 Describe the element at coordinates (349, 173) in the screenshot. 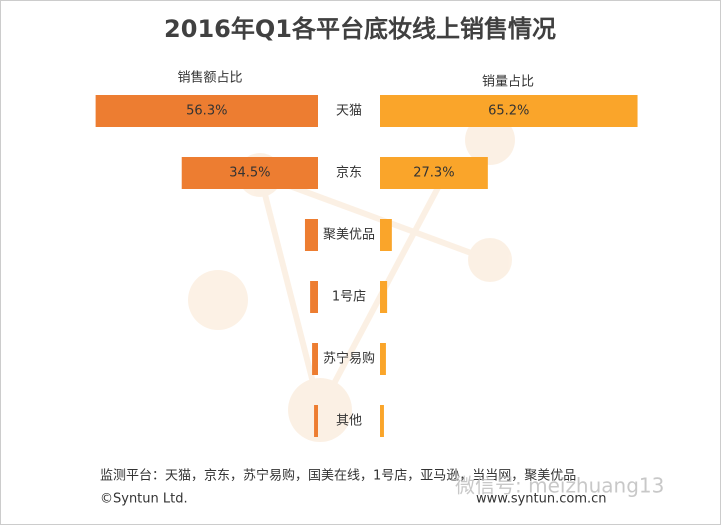

I see `category-label: 京东` at that location.